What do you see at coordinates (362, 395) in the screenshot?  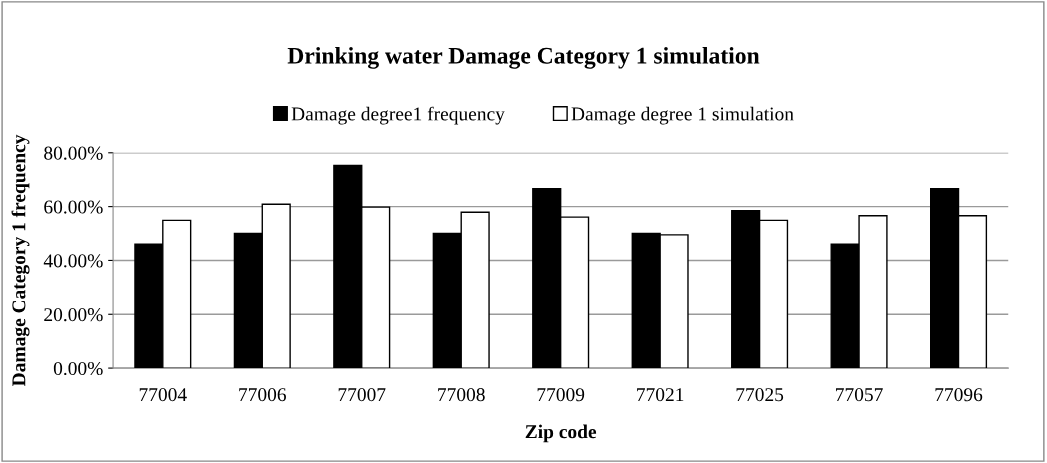 I see `x-tick-label: 77007` at bounding box center [362, 395].